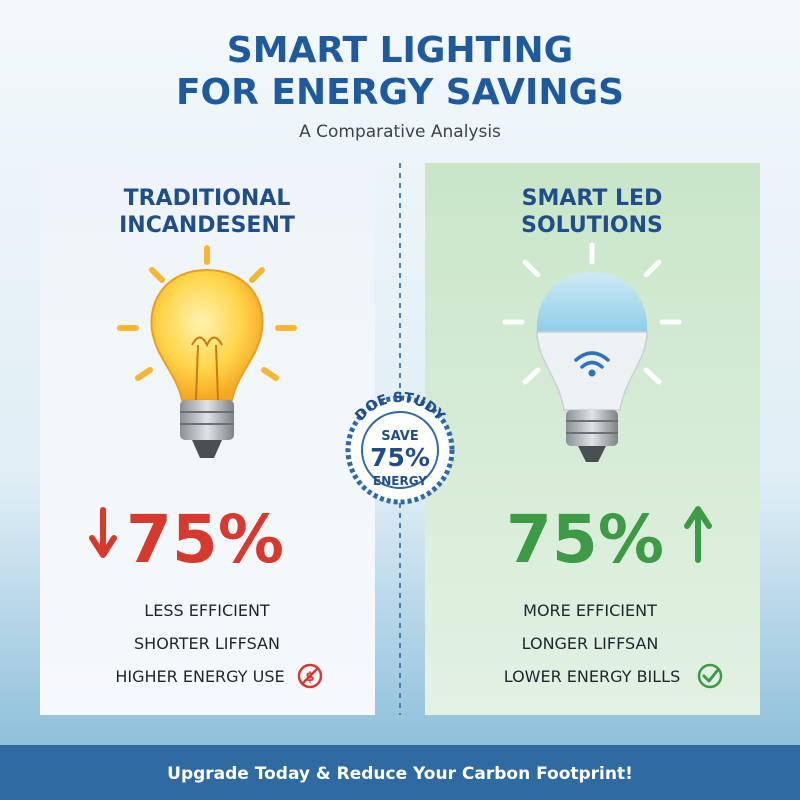 The width and height of the screenshot is (800, 800). Describe the element at coordinates (592, 352) in the screenshot. I see `led-bulb` at that location.